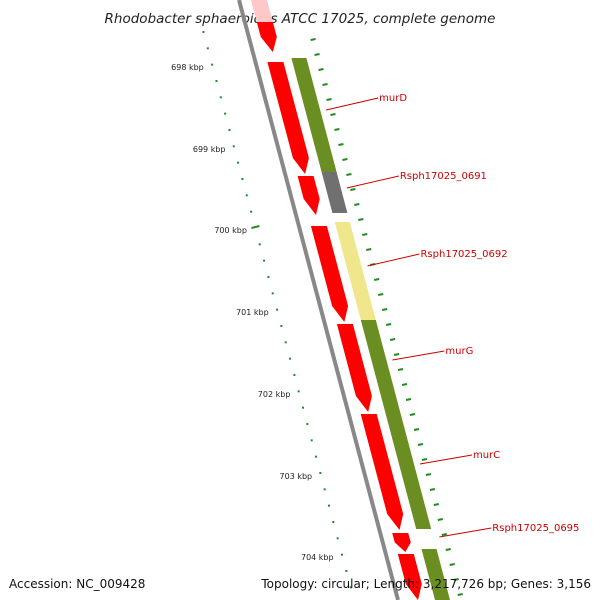 This screenshot has width=600, height=600. What do you see at coordinates (393, 98) in the screenshot?
I see `gene-label-murd: murD` at bounding box center [393, 98].